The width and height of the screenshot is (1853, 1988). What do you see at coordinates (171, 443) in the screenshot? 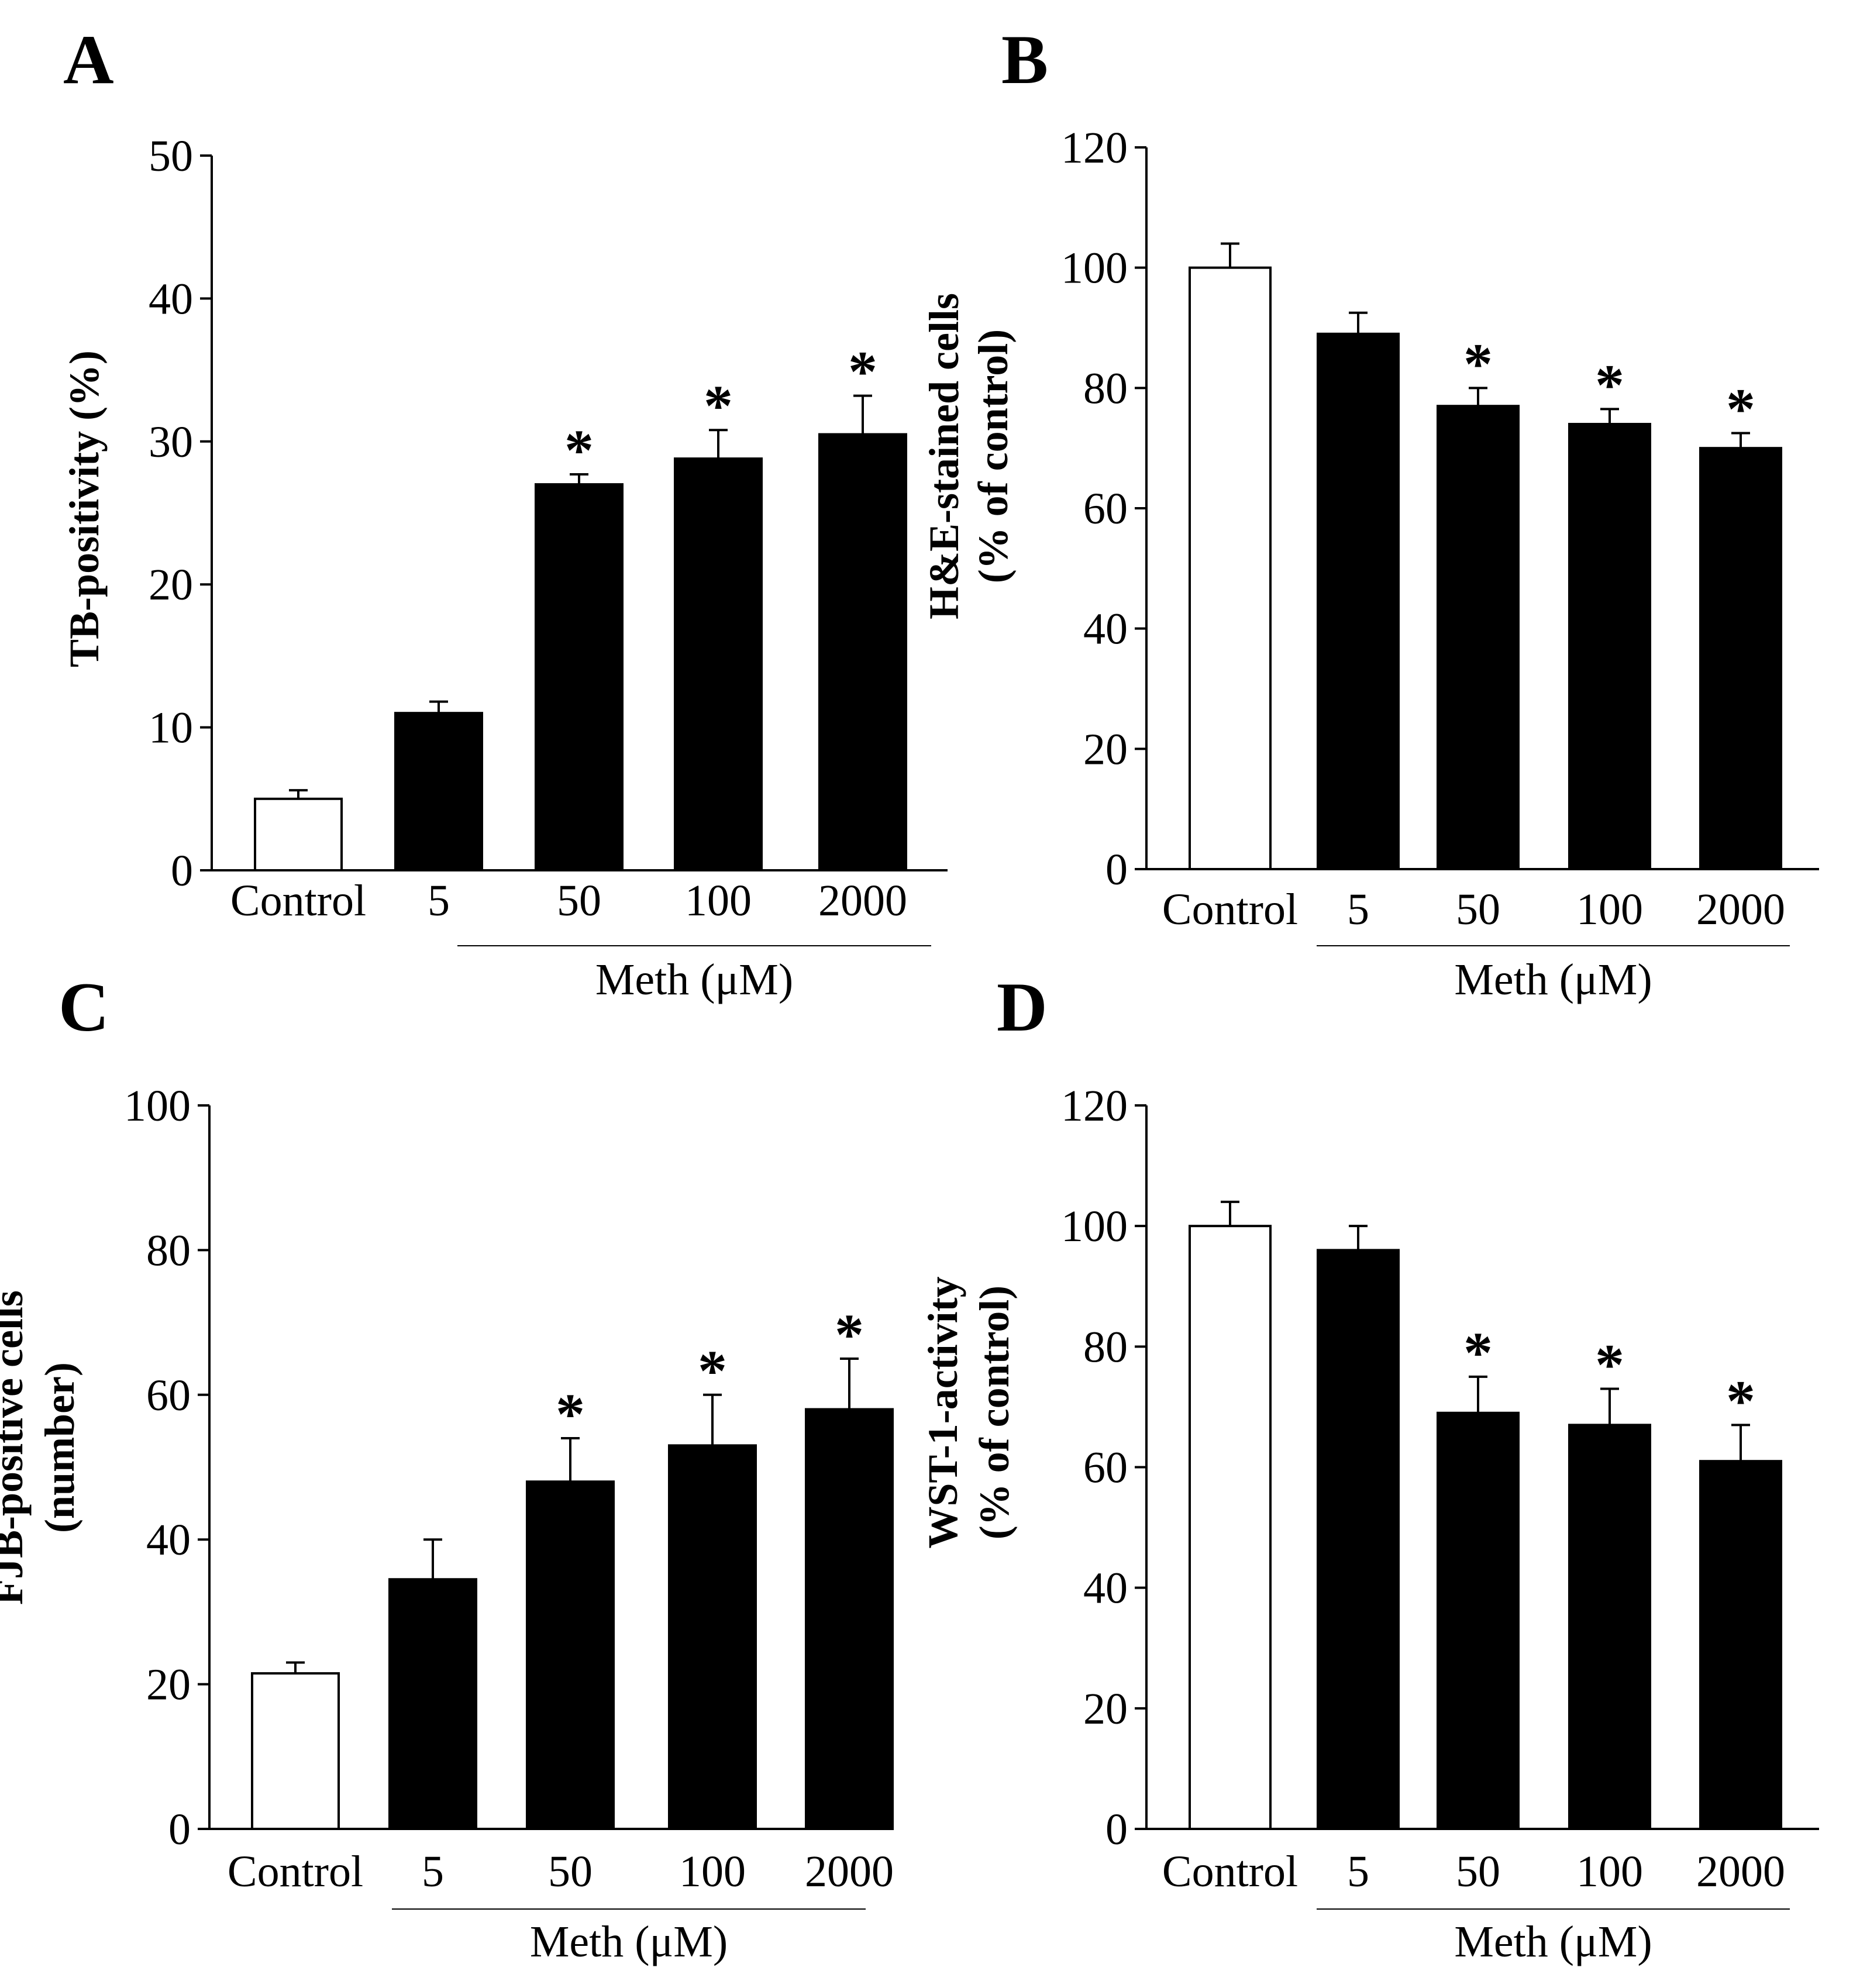
I see `y-tick-label: 30` at bounding box center [171, 443].